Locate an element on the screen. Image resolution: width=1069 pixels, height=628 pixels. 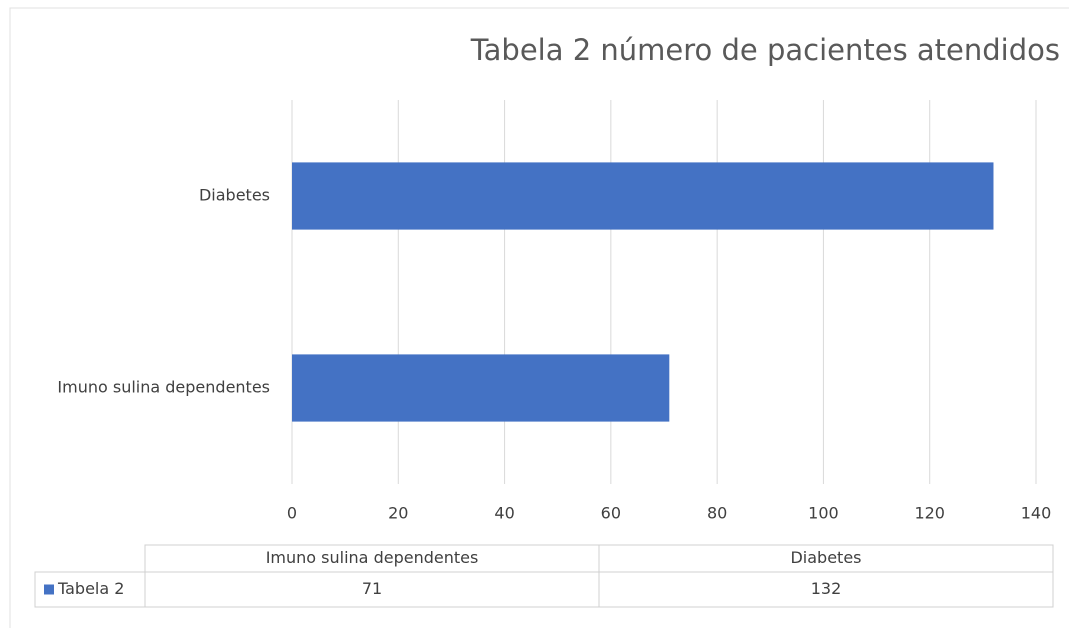
chart-title: Tabela 2 número de pacientes atendidos is located at coordinates (765, 50).